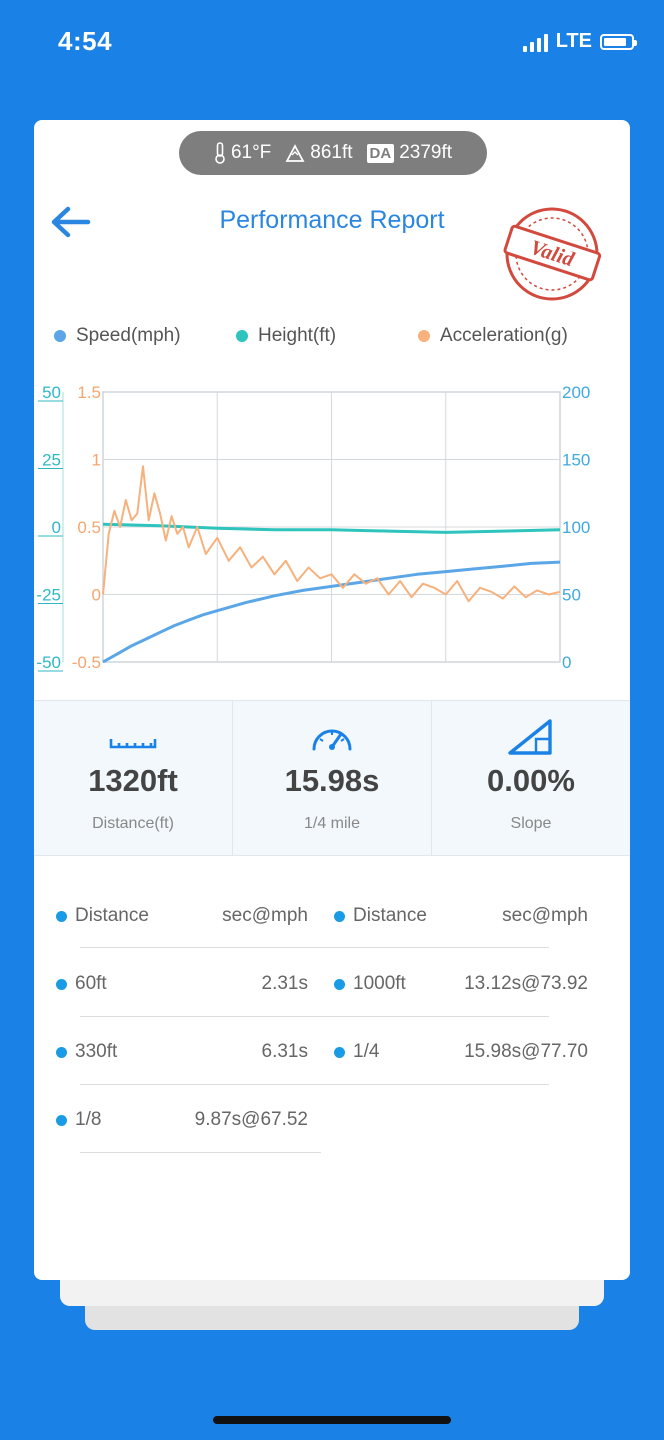 This screenshot has height=1440, width=664. Describe the element at coordinates (297, 335) in the screenshot. I see `legend-height-label: Height(ft)` at that location.